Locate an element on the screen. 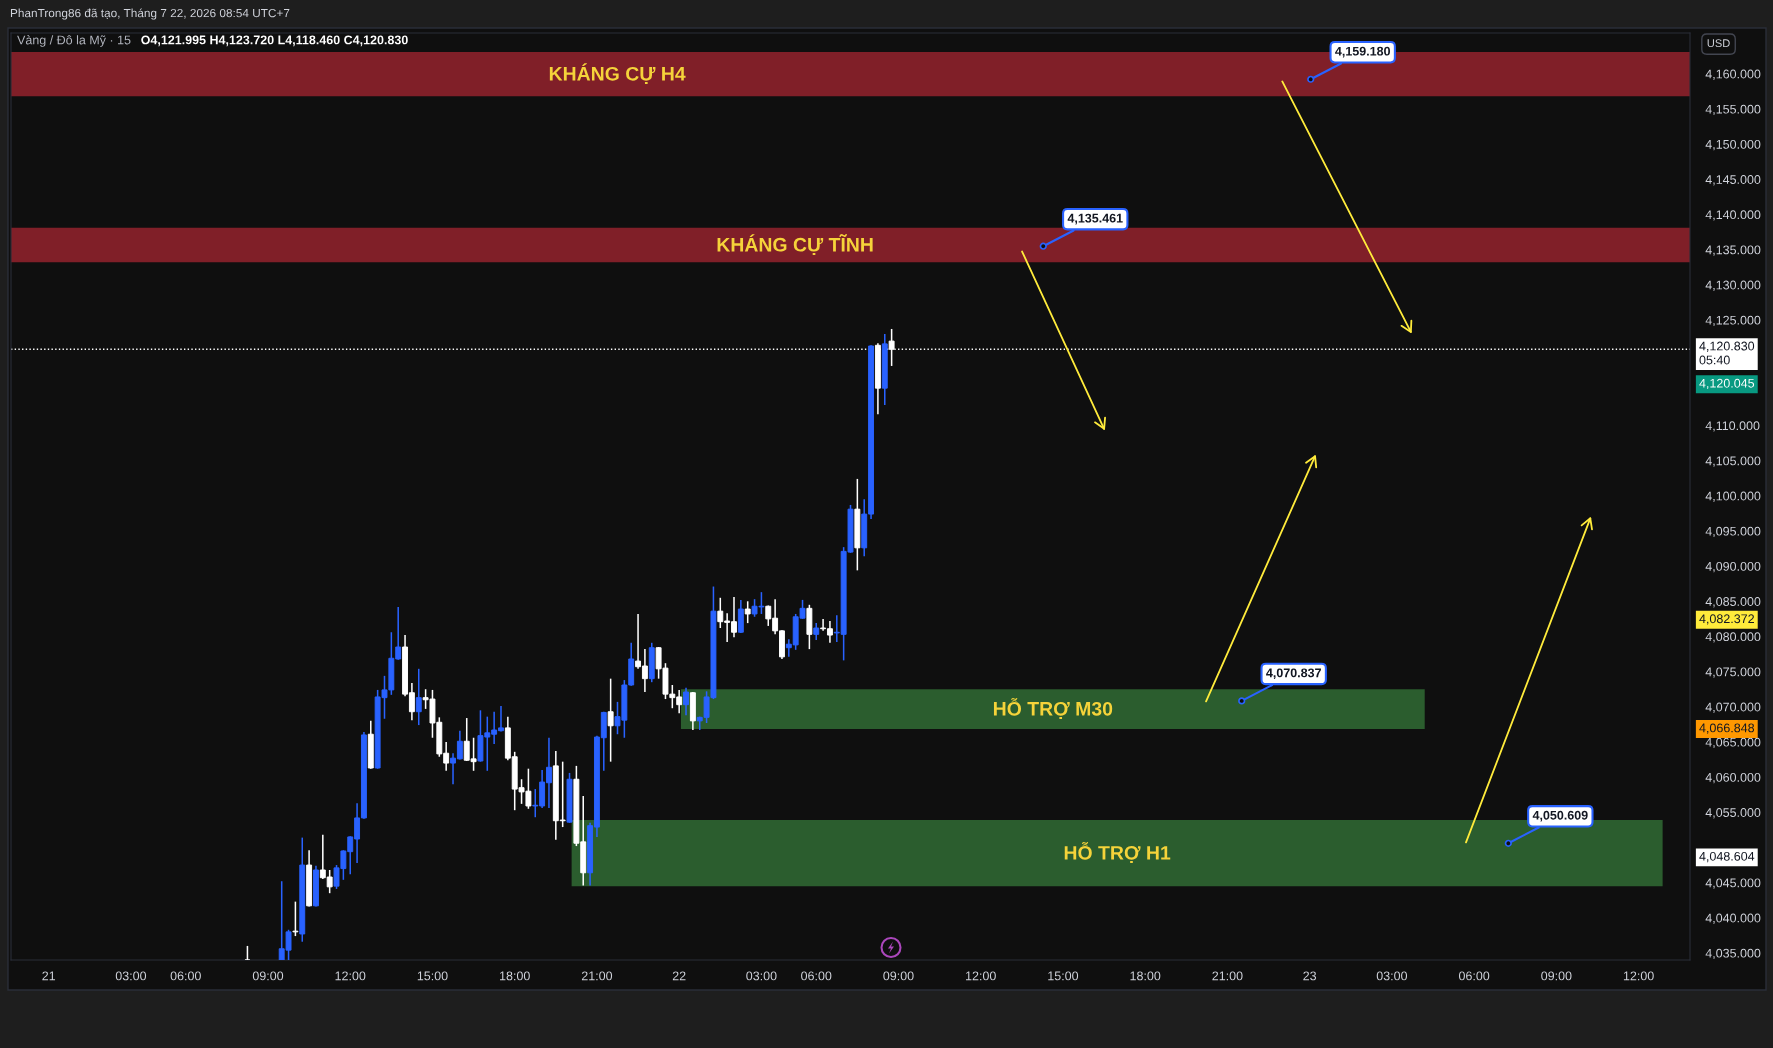 This screenshot has width=1773, height=1048. annotation: 4,159.180 is located at coordinates (1363, 52).